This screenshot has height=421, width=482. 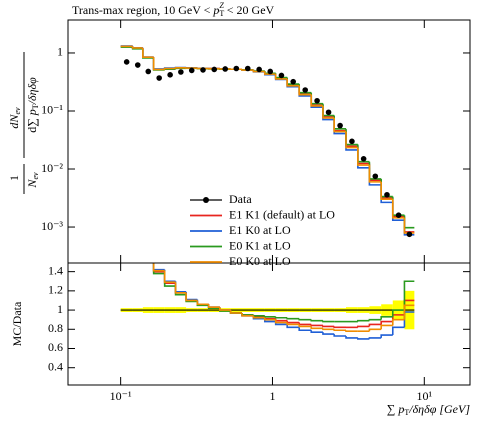 I want to click on title-sub: T, so click(x=221, y=13).